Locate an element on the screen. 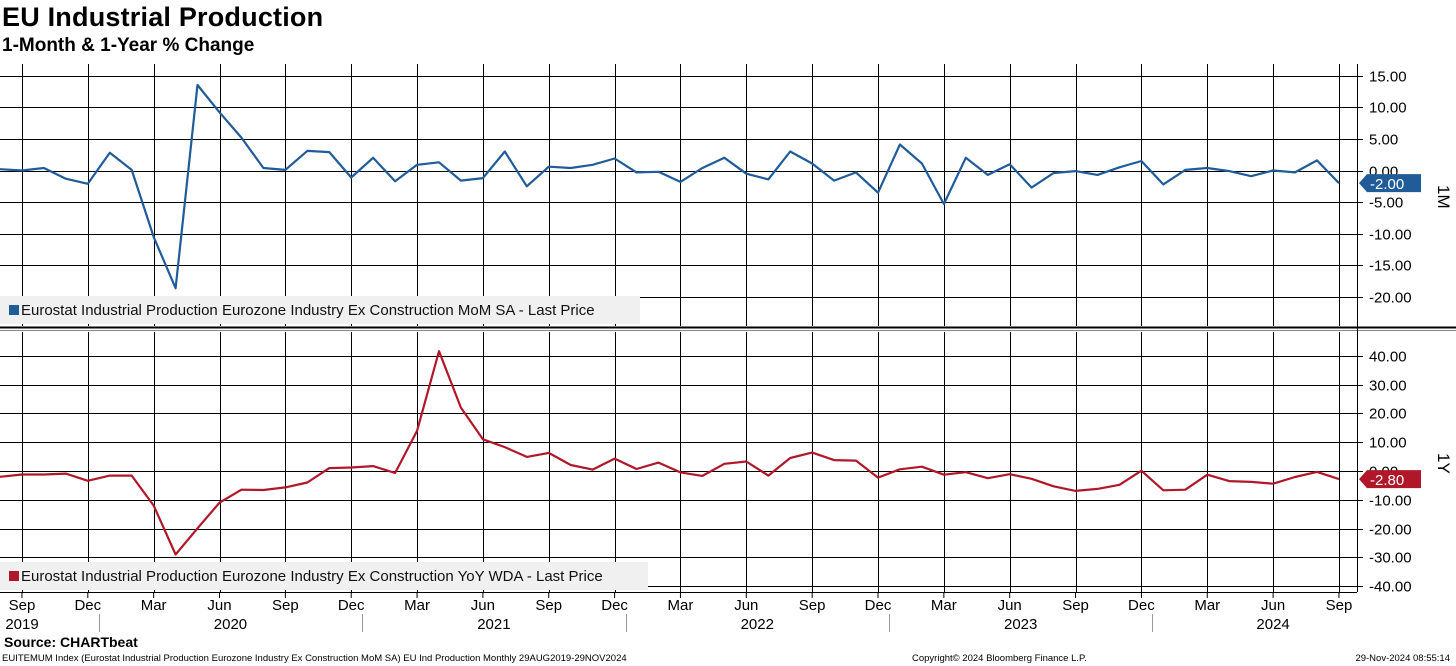 This screenshot has height=666, width=1456. y-tick-label: -15.00 is located at coordinates (1390, 266).